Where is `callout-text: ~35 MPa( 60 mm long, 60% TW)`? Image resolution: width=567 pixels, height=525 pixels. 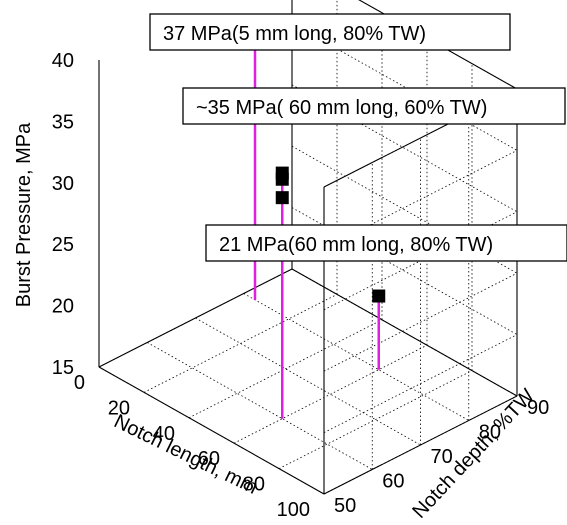
callout-text: ~35 MPa( 60 mm long, 60% TW) is located at coordinates (341, 108).